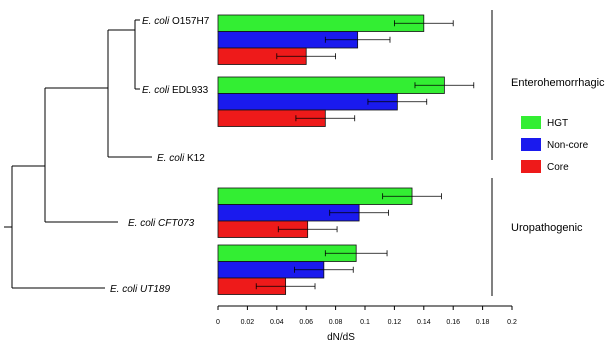  What do you see at coordinates (483, 322) in the screenshot?
I see `x-tick-label: 0.18` at bounding box center [483, 322].